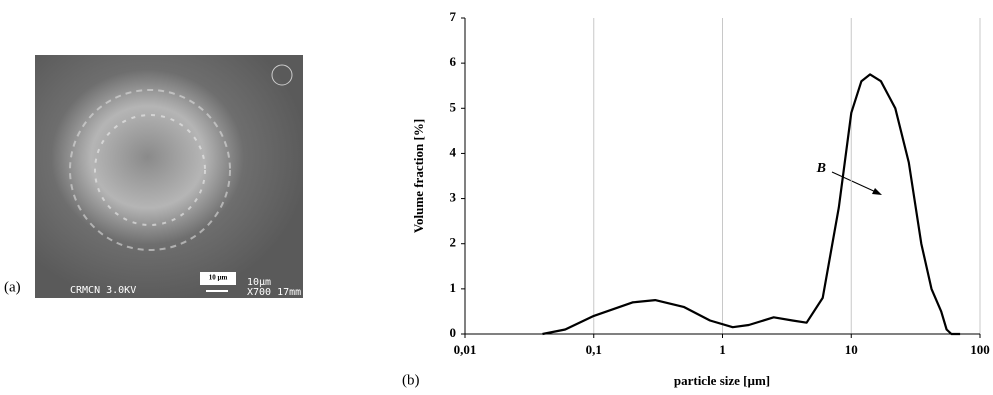 Image resolution: width=993 pixels, height=395 pixels. I want to click on x-tick-label: 100, so click(980, 349).